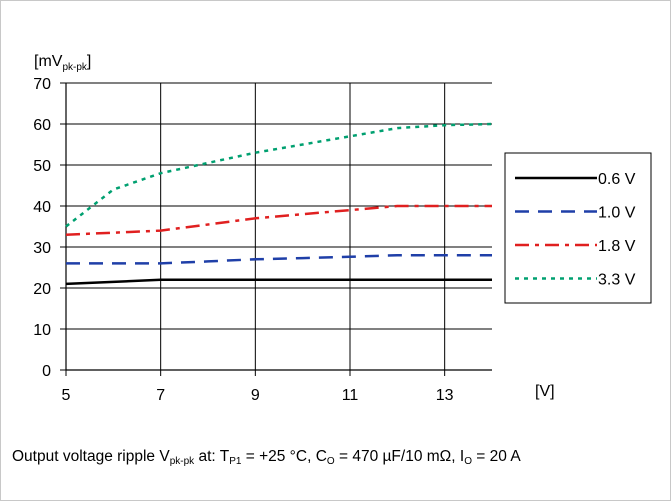 The height and width of the screenshot is (502, 672). I want to click on series-line-1-8-v, so click(278, 220).